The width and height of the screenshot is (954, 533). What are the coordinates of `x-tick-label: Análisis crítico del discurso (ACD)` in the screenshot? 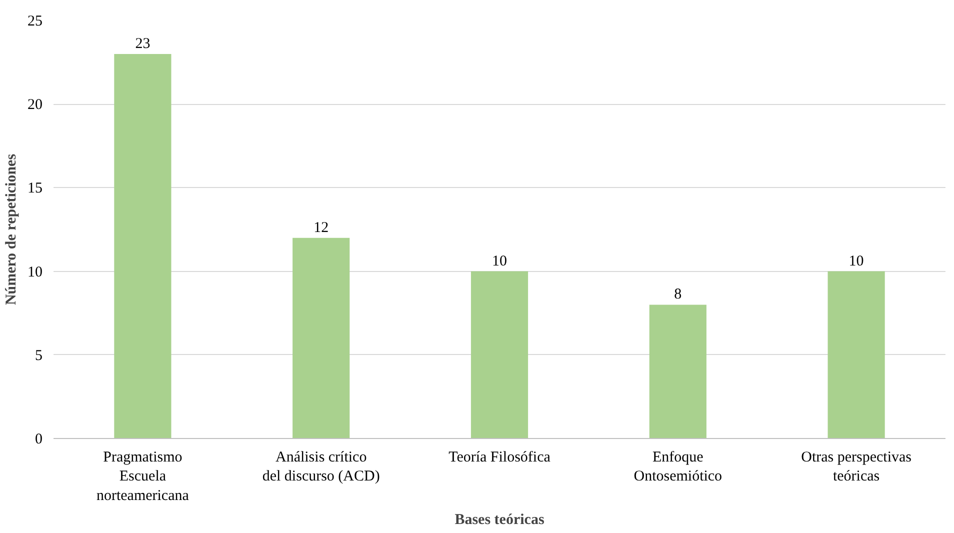 It's located at (321, 467).